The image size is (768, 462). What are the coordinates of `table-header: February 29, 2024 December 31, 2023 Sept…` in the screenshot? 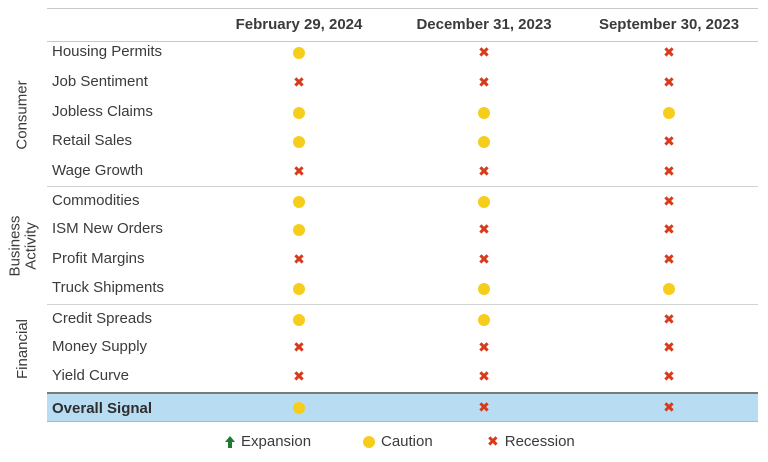 It's located at (402, 25).